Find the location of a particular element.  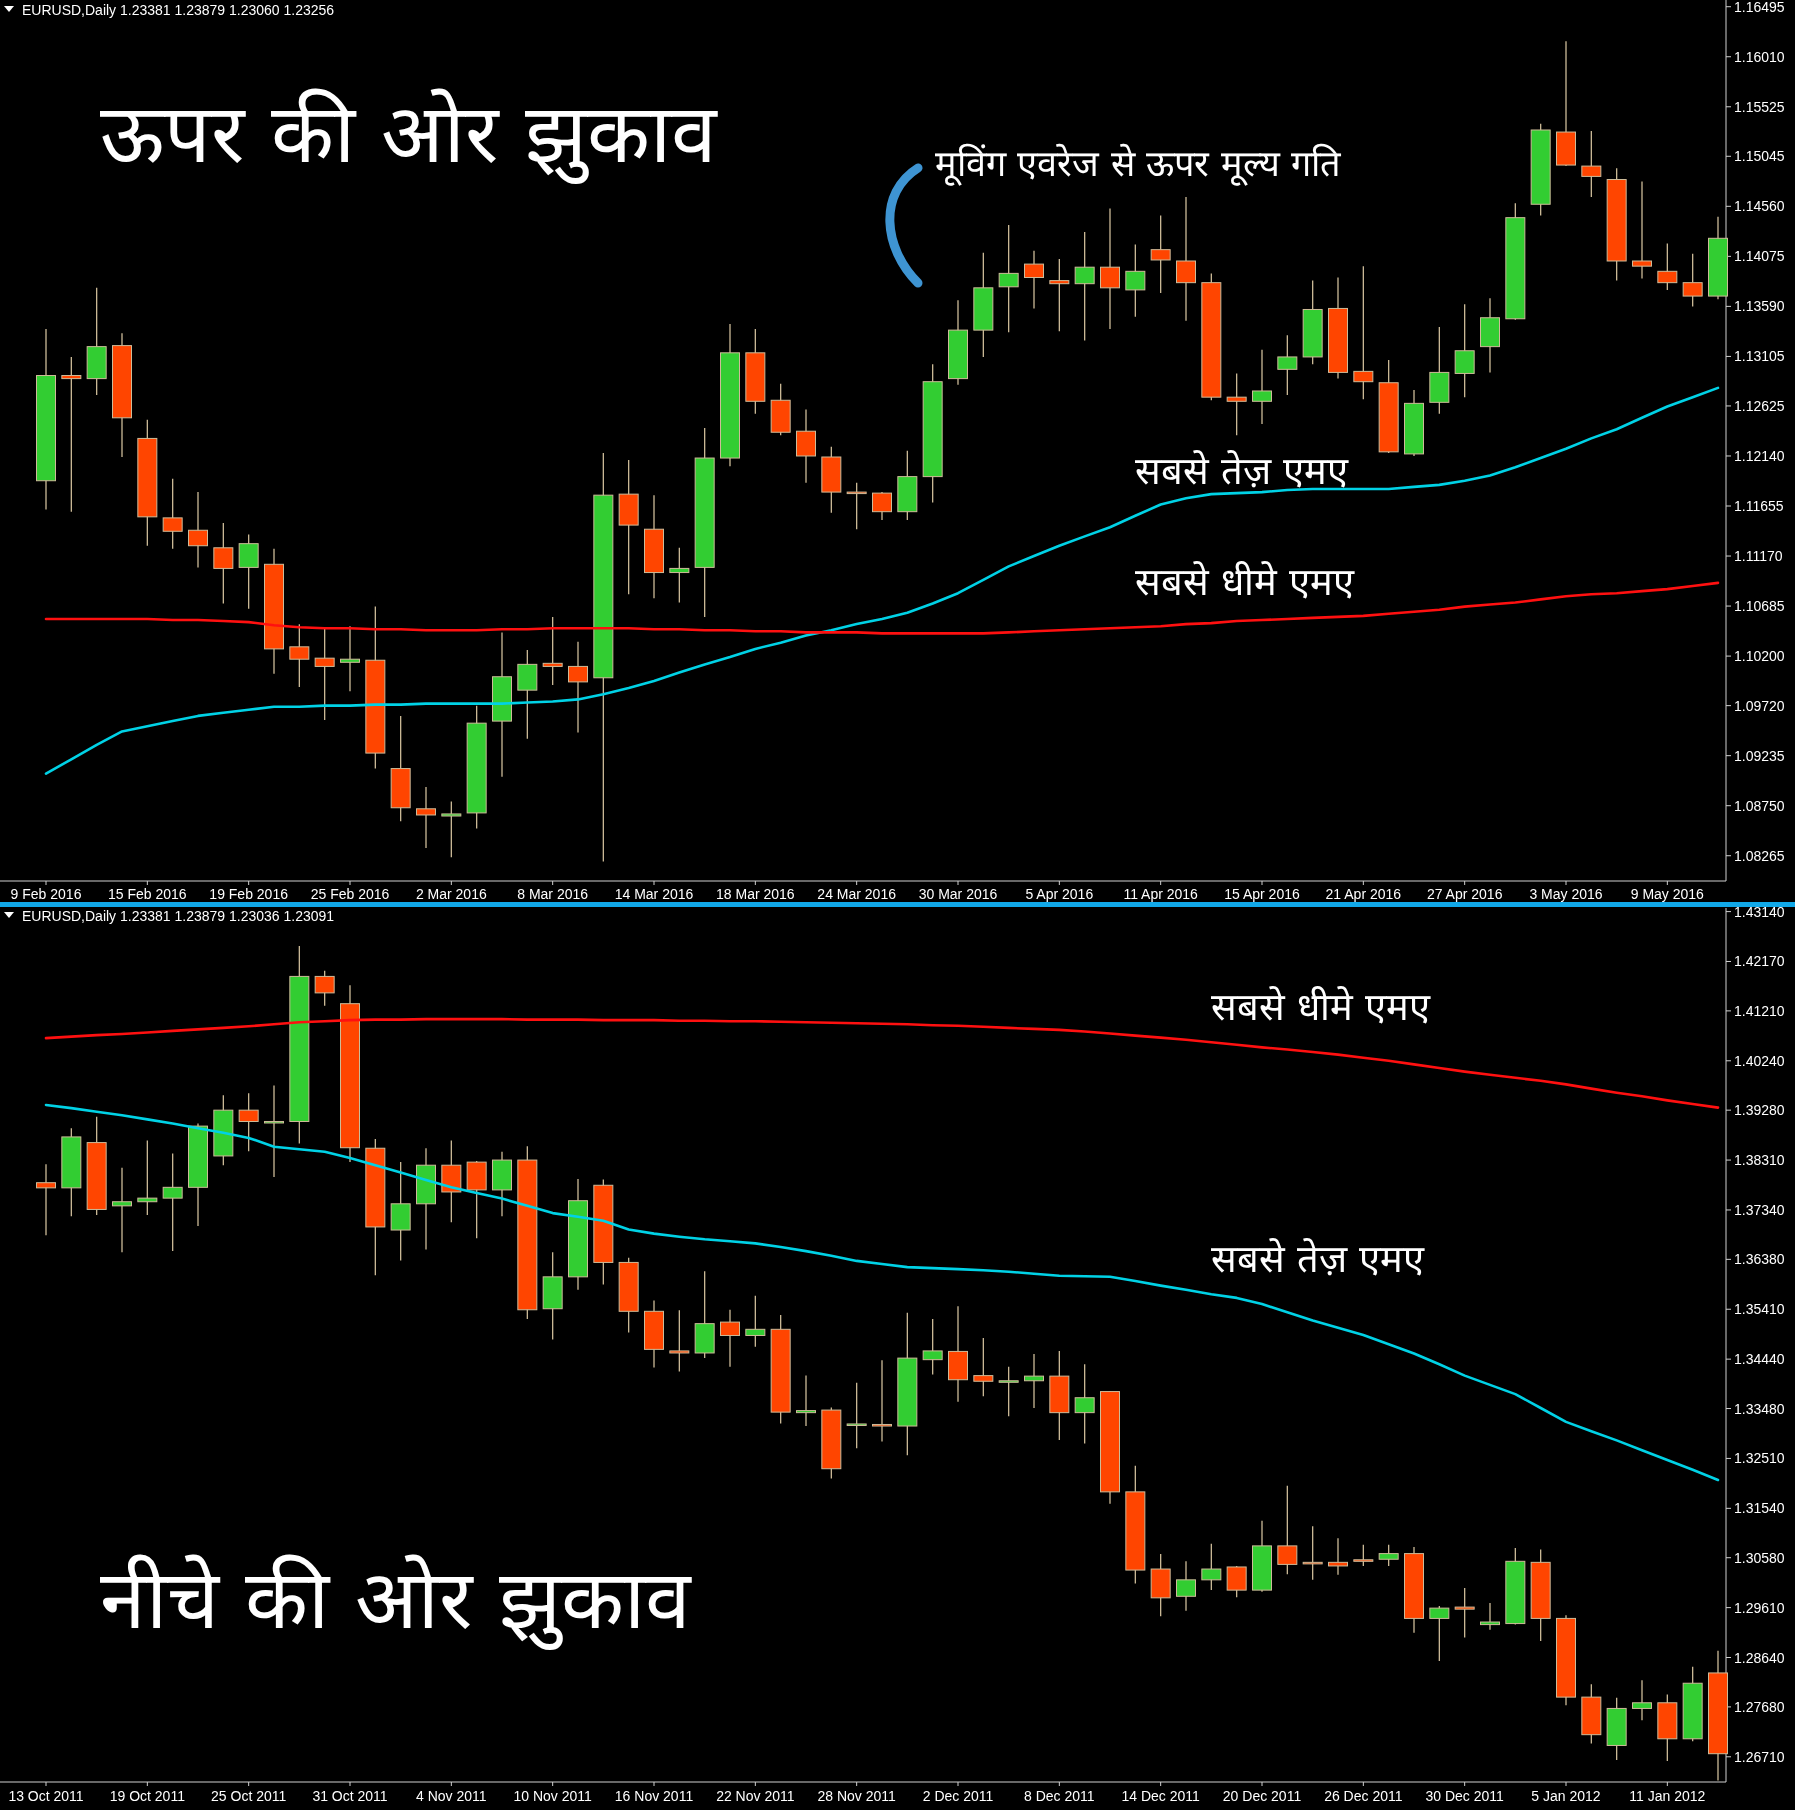

chart-subtitle: EURUSD,Daily 1.23381 1.23879 1.23060 1.23256 is located at coordinates (178, 10).